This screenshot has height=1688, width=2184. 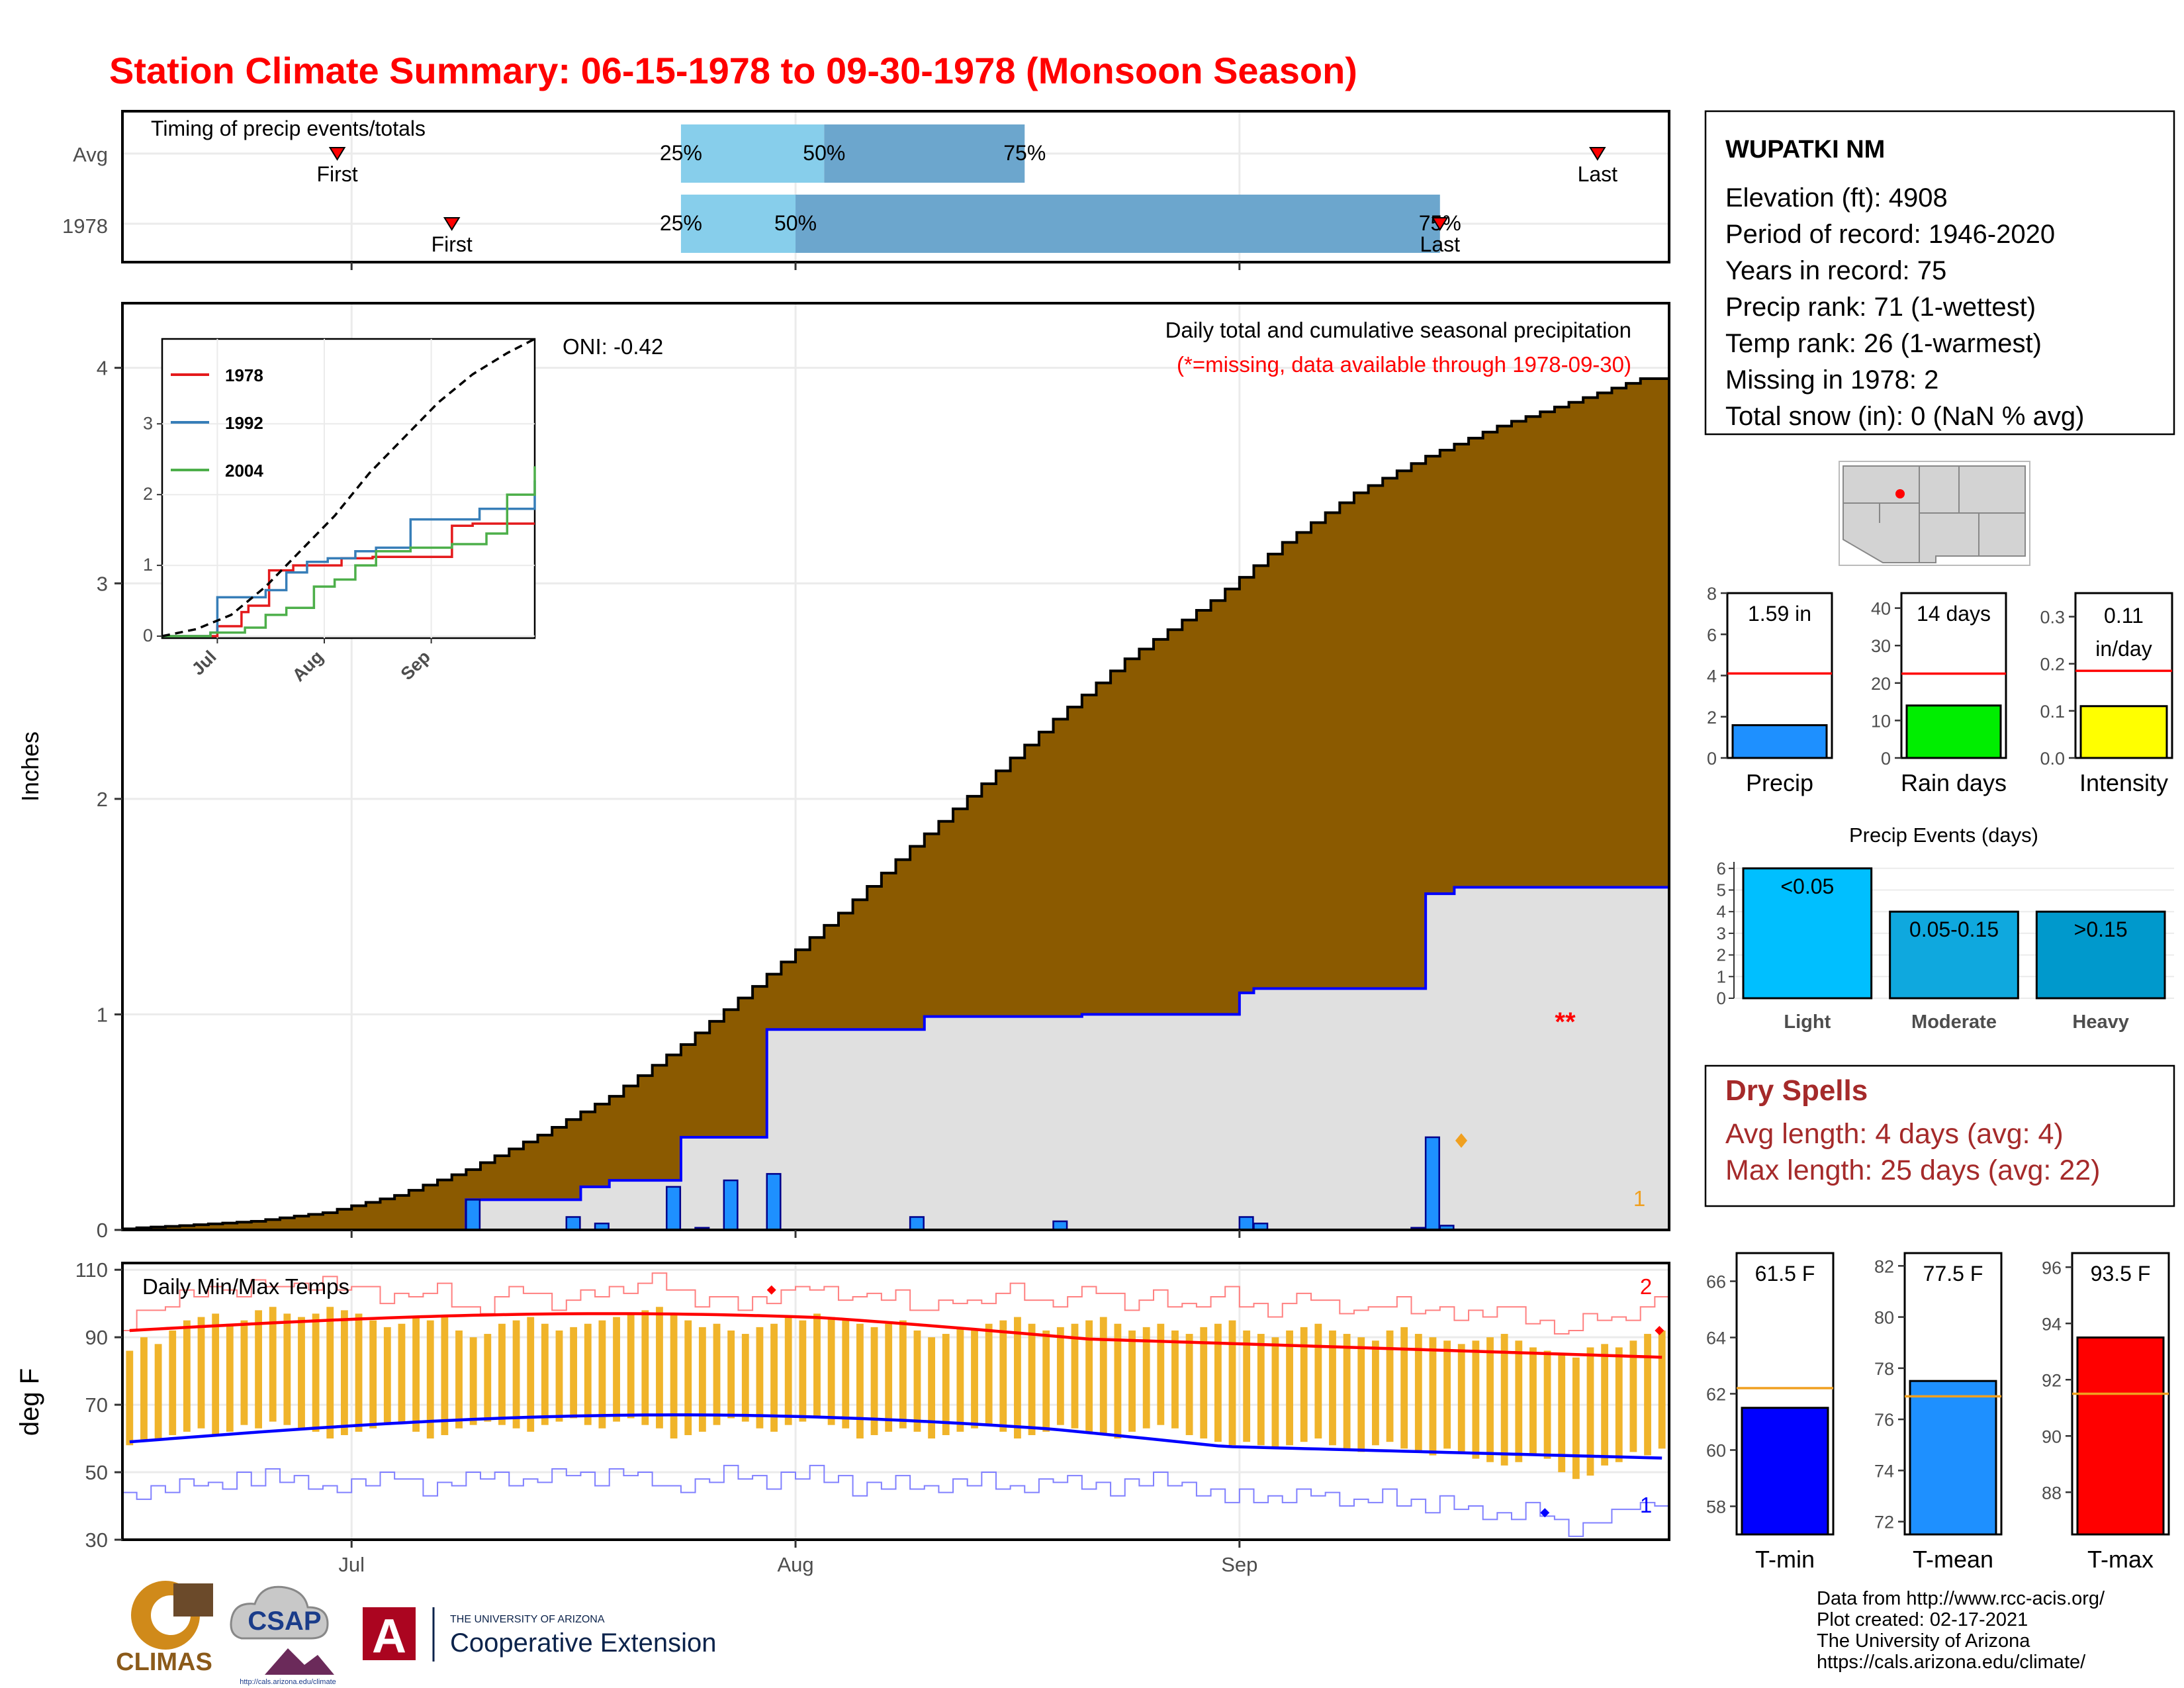 I want to click on mini-tmean-ytick-label-0: 72, so click(x=1884, y=1522).